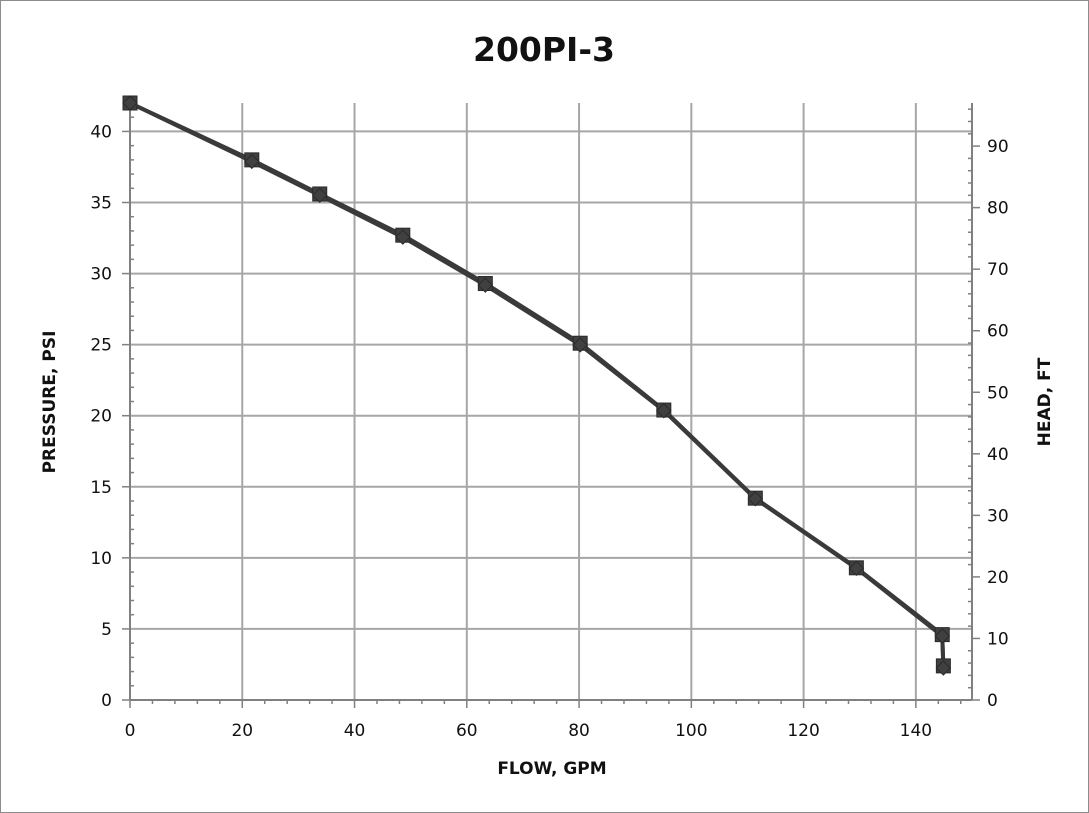 The image size is (1089, 813). Describe the element at coordinates (101, 204) in the screenshot. I see `y-tick-label: 35` at that location.